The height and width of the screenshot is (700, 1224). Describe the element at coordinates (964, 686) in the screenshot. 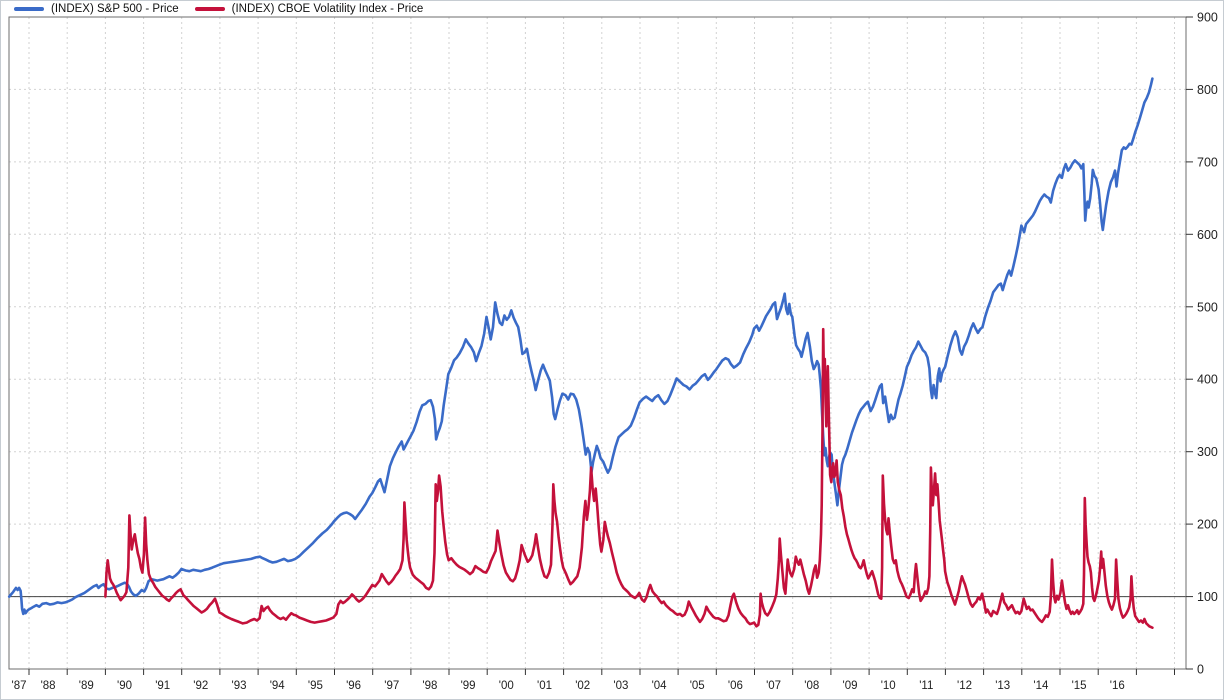

I see `x-axis-tick-label: '12` at that location.